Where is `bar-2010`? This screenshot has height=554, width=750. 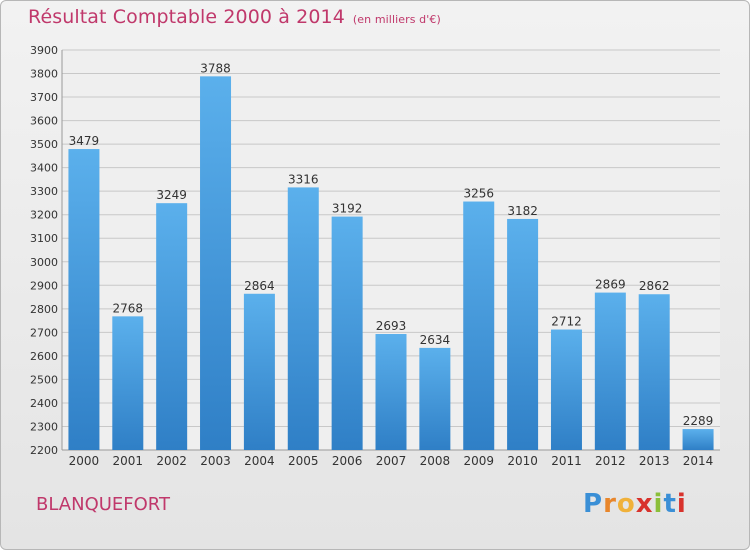
bar-2010 is located at coordinates (523, 334).